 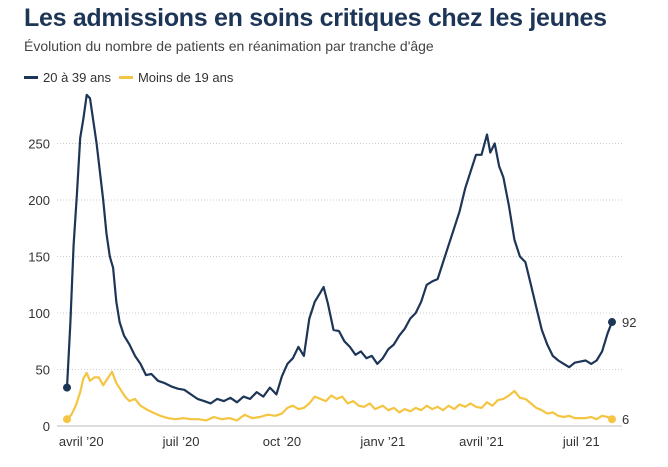 What do you see at coordinates (39, 257) in the screenshot?
I see `y-tick-label: 150` at bounding box center [39, 257].